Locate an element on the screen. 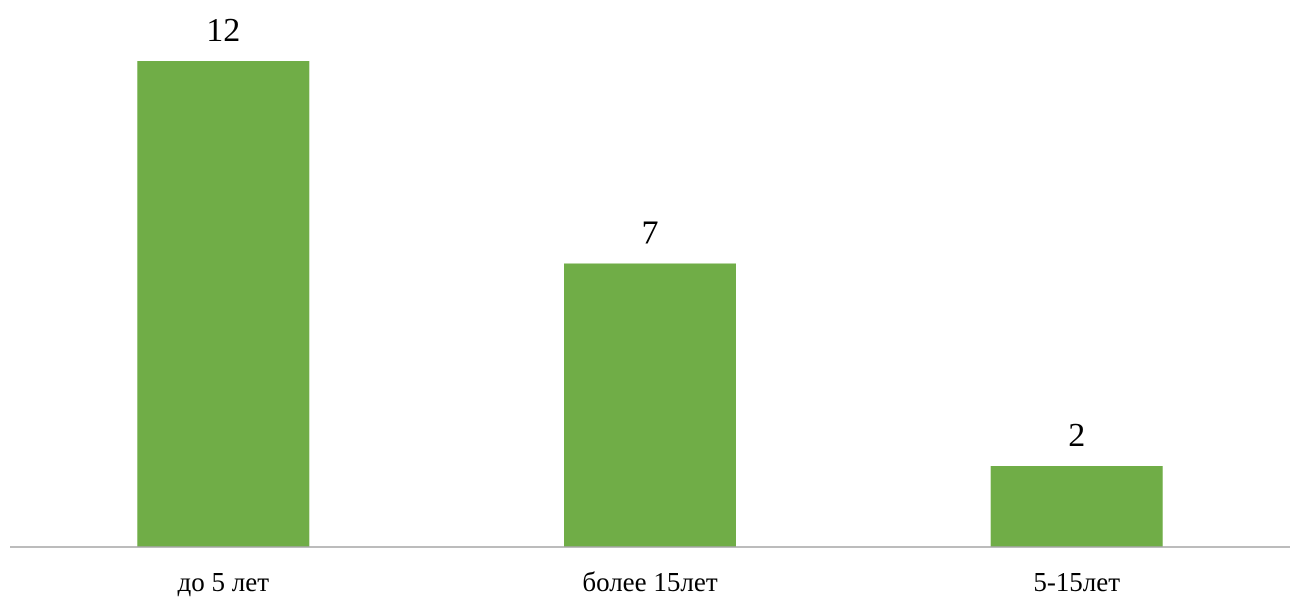 Image resolution: width=1300 pixels, height=600 pixels. category-labels-layer: до 5 лет более 15лет 5-15лет is located at coordinates (649, 582).